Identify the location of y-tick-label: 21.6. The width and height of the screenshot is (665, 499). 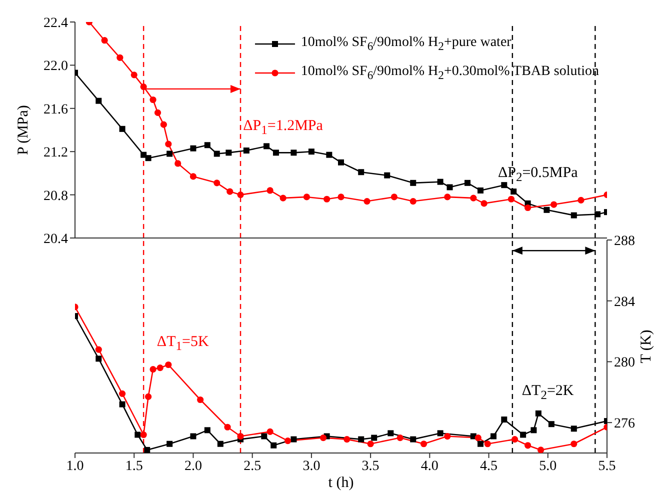
(56, 110).